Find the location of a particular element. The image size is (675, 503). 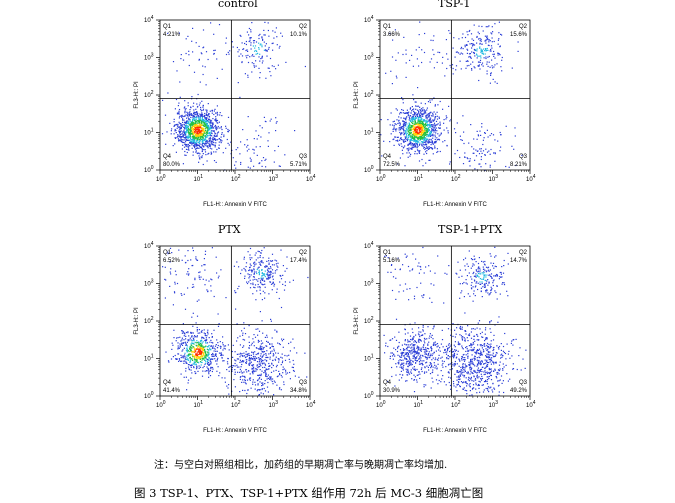

quadrant-name: Q2 is located at coordinates (303, 253).